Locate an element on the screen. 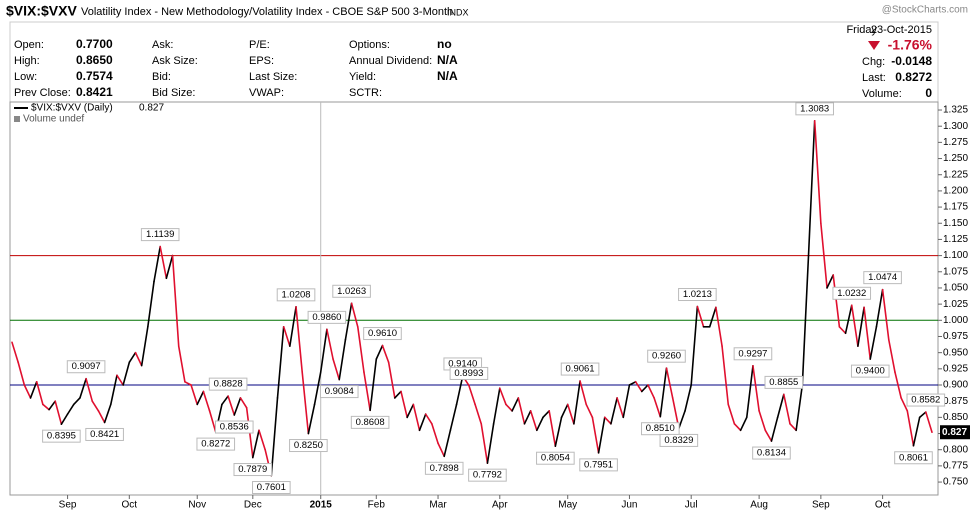 The width and height of the screenshot is (975, 516). y-tick-label: 1.250 is located at coordinates (955, 158).